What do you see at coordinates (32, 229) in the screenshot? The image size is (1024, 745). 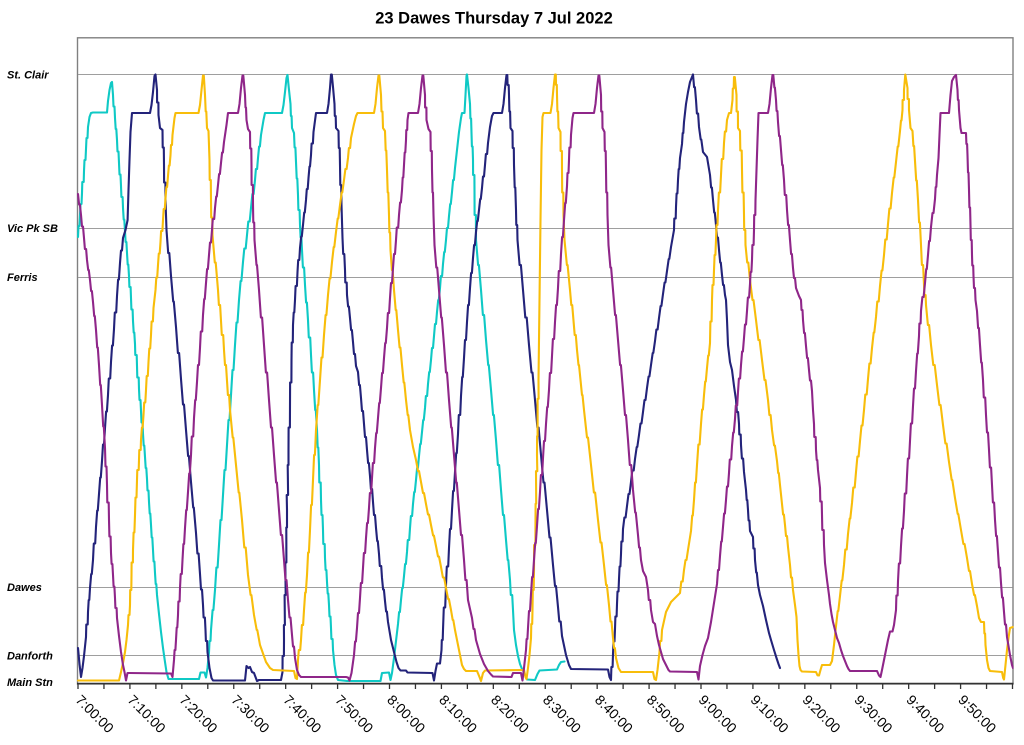 I see `svg-text: Vic Pk SB` at bounding box center [32, 229].